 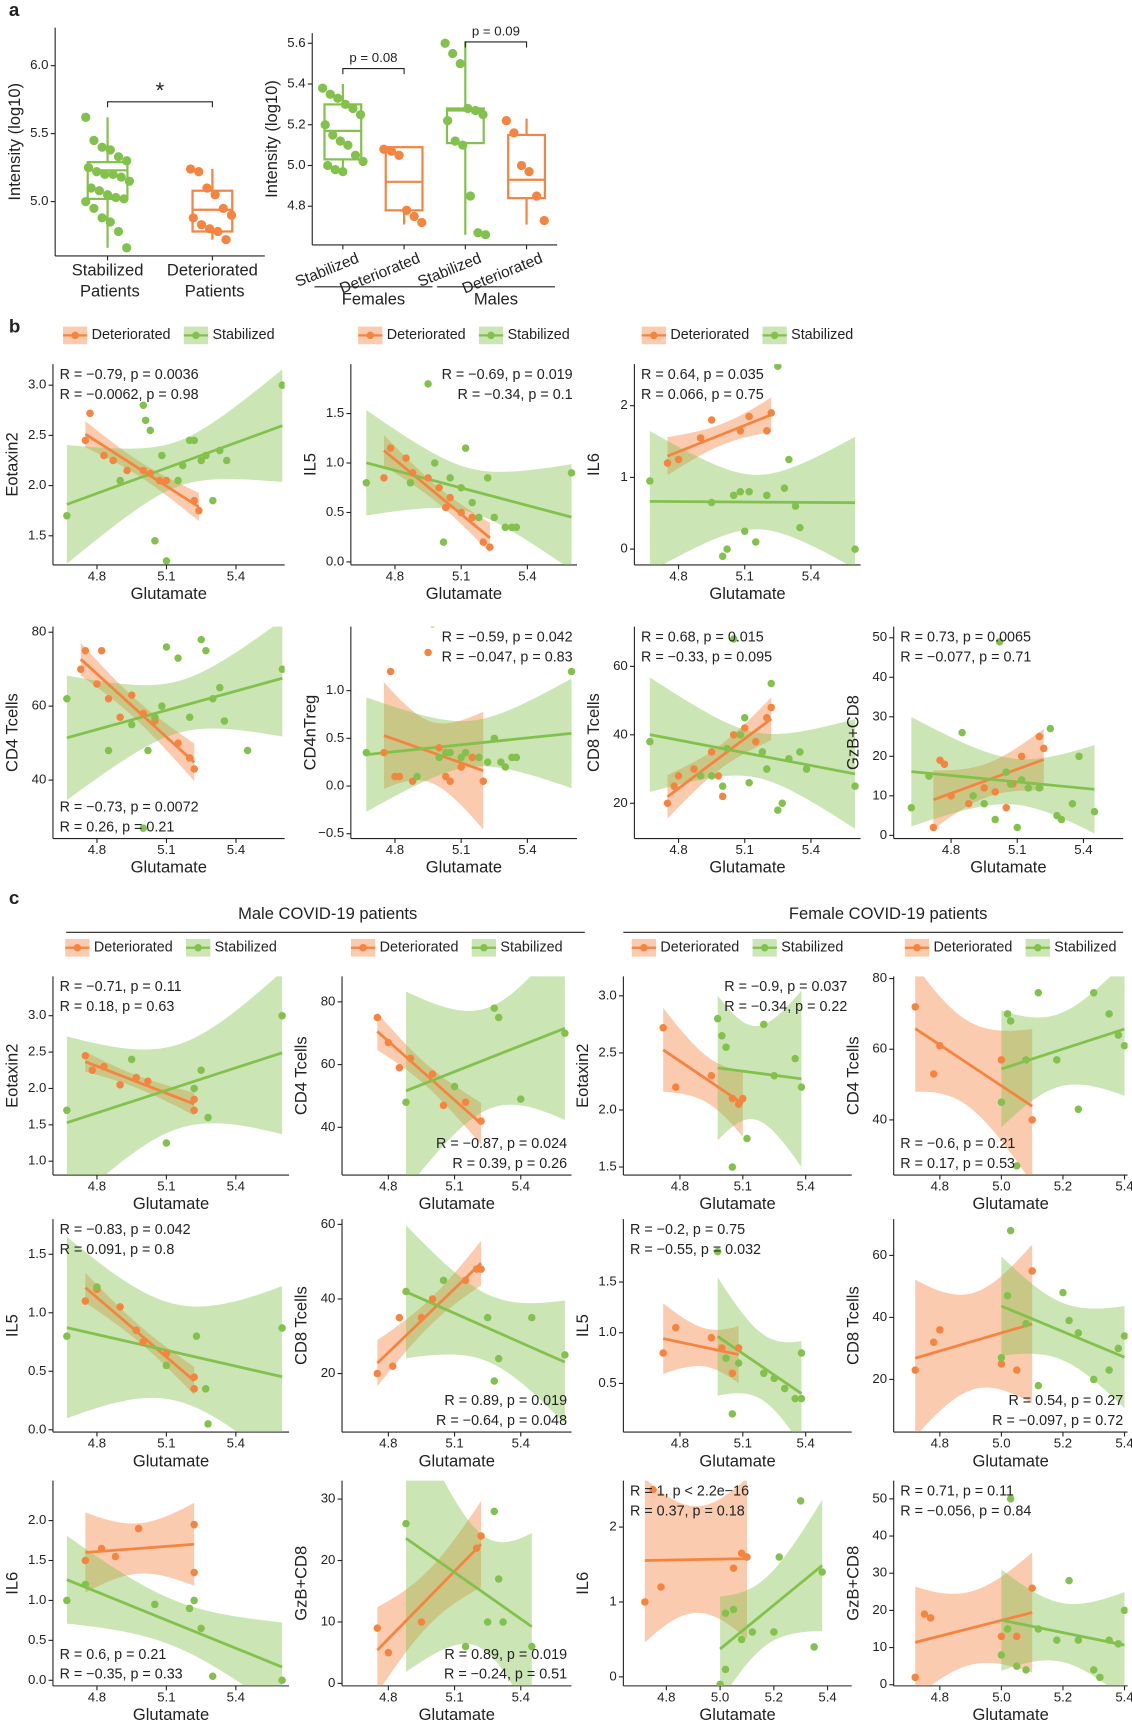 What do you see at coordinates (1063, 1186) in the screenshot?
I see `x-tick-label: 5.2` at bounding box center [1063, 1186].